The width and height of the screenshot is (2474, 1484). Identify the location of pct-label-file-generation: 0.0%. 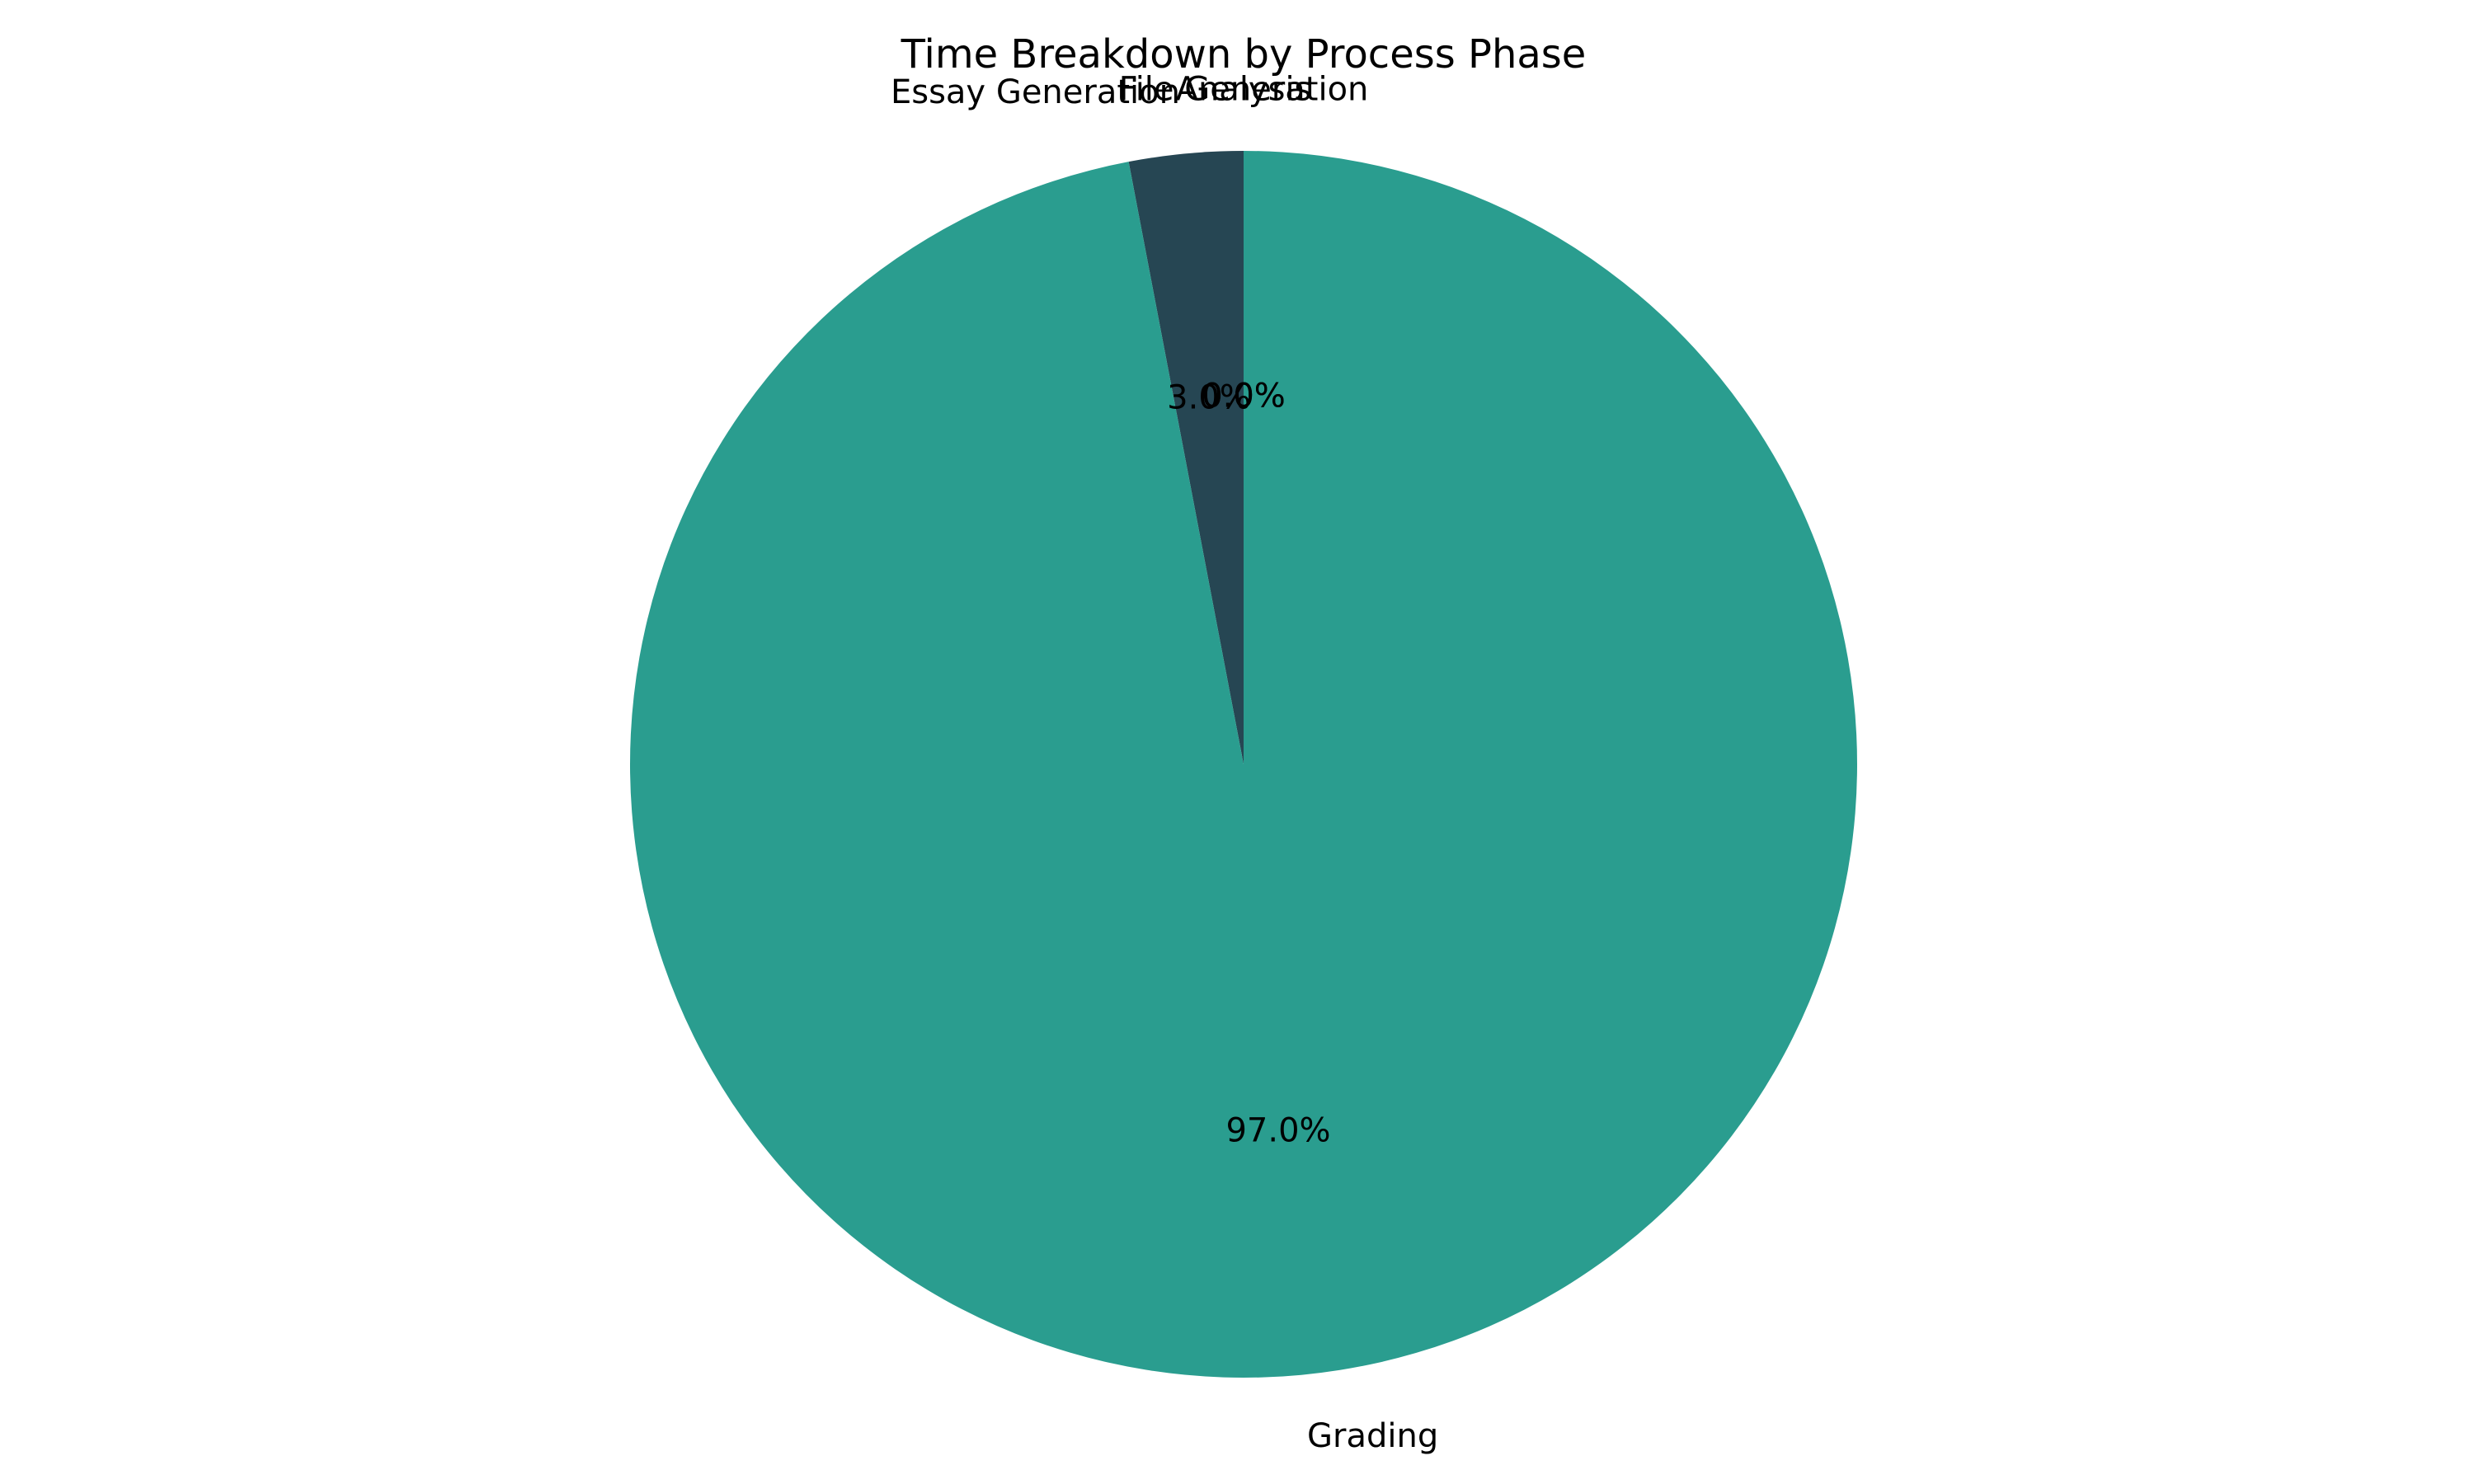
(1244, 397).